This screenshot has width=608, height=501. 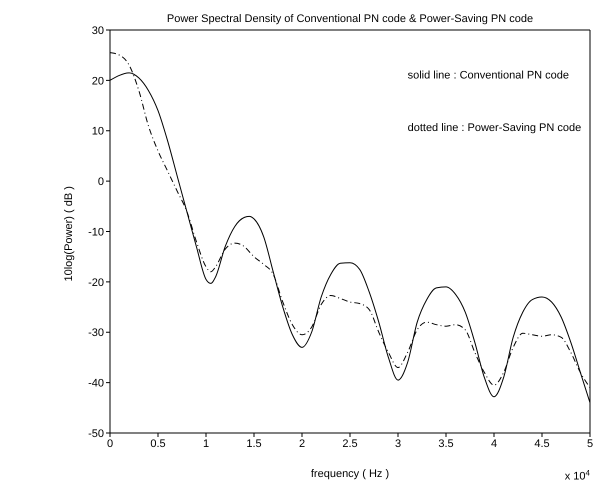 What do you see at coordinates (98, 132) in the screenshot?
I see `y-tick-label: 10` at bounding box center [98, 132].